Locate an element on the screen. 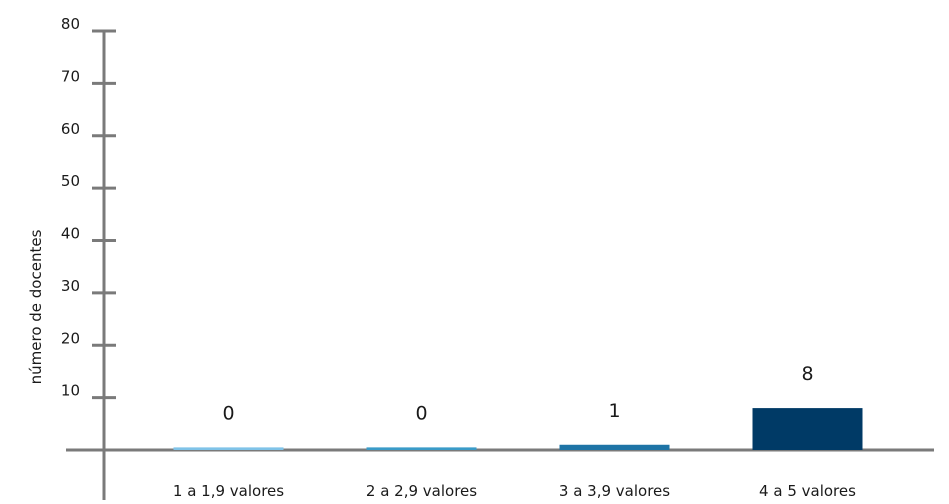  category-label-1: 1 a 1,9 valores is located at coordinates (228, 491).